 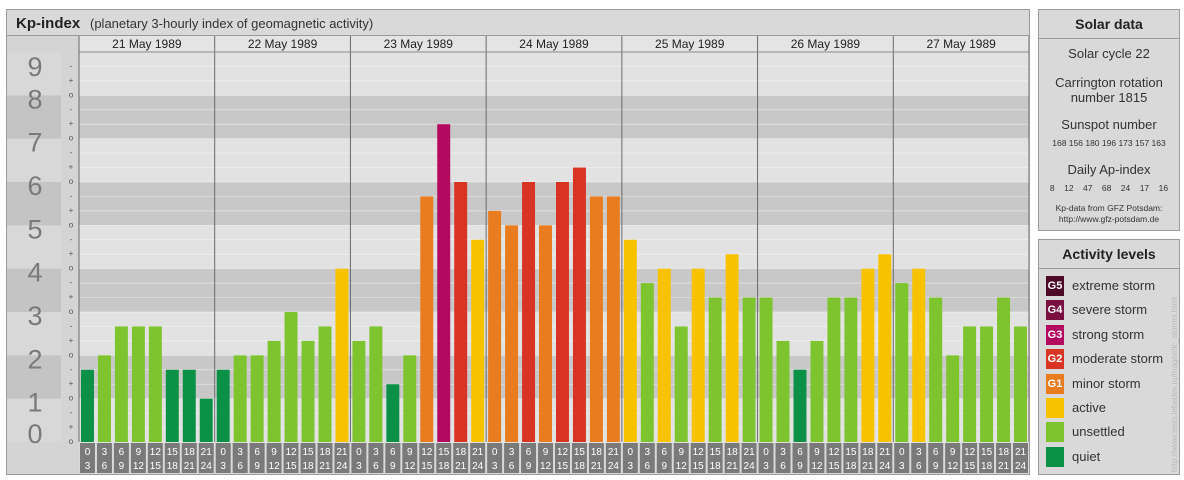 What do you see at coordinates (34, 143) in the screenshot?
I see `y-tick-label: 7` at bounding box center [34, 143].